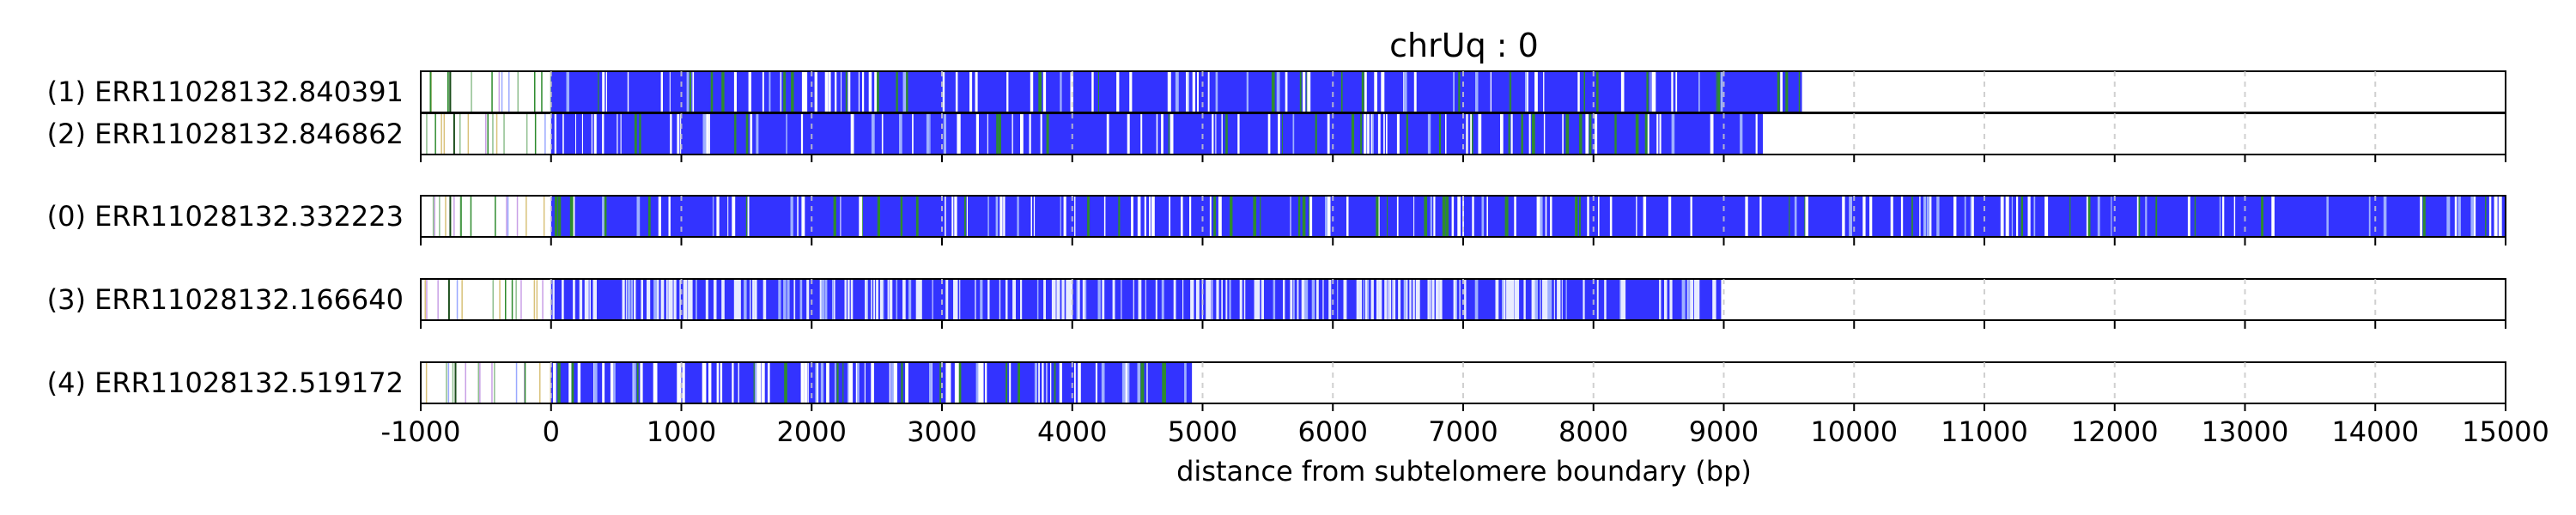 The height and width of the screenshot is (515, 2576). I want to click on tick-label: 15000, so click(2506, 431).